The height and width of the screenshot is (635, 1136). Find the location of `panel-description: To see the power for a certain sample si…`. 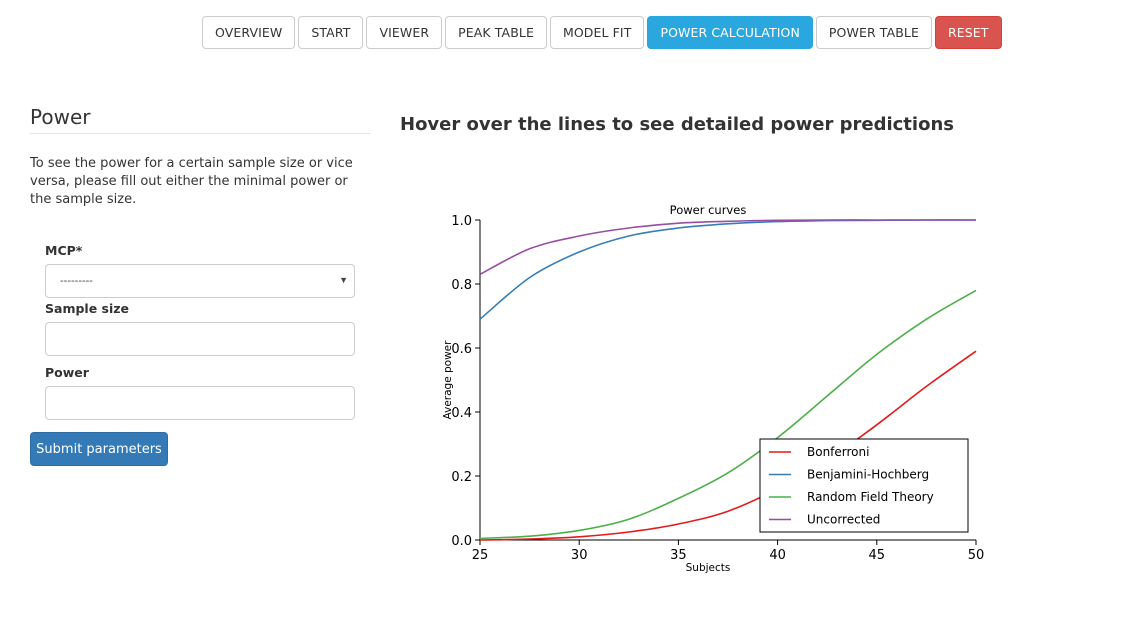

panel-description: To see the power for a certain sample si… is located at coordinates (191, 181).